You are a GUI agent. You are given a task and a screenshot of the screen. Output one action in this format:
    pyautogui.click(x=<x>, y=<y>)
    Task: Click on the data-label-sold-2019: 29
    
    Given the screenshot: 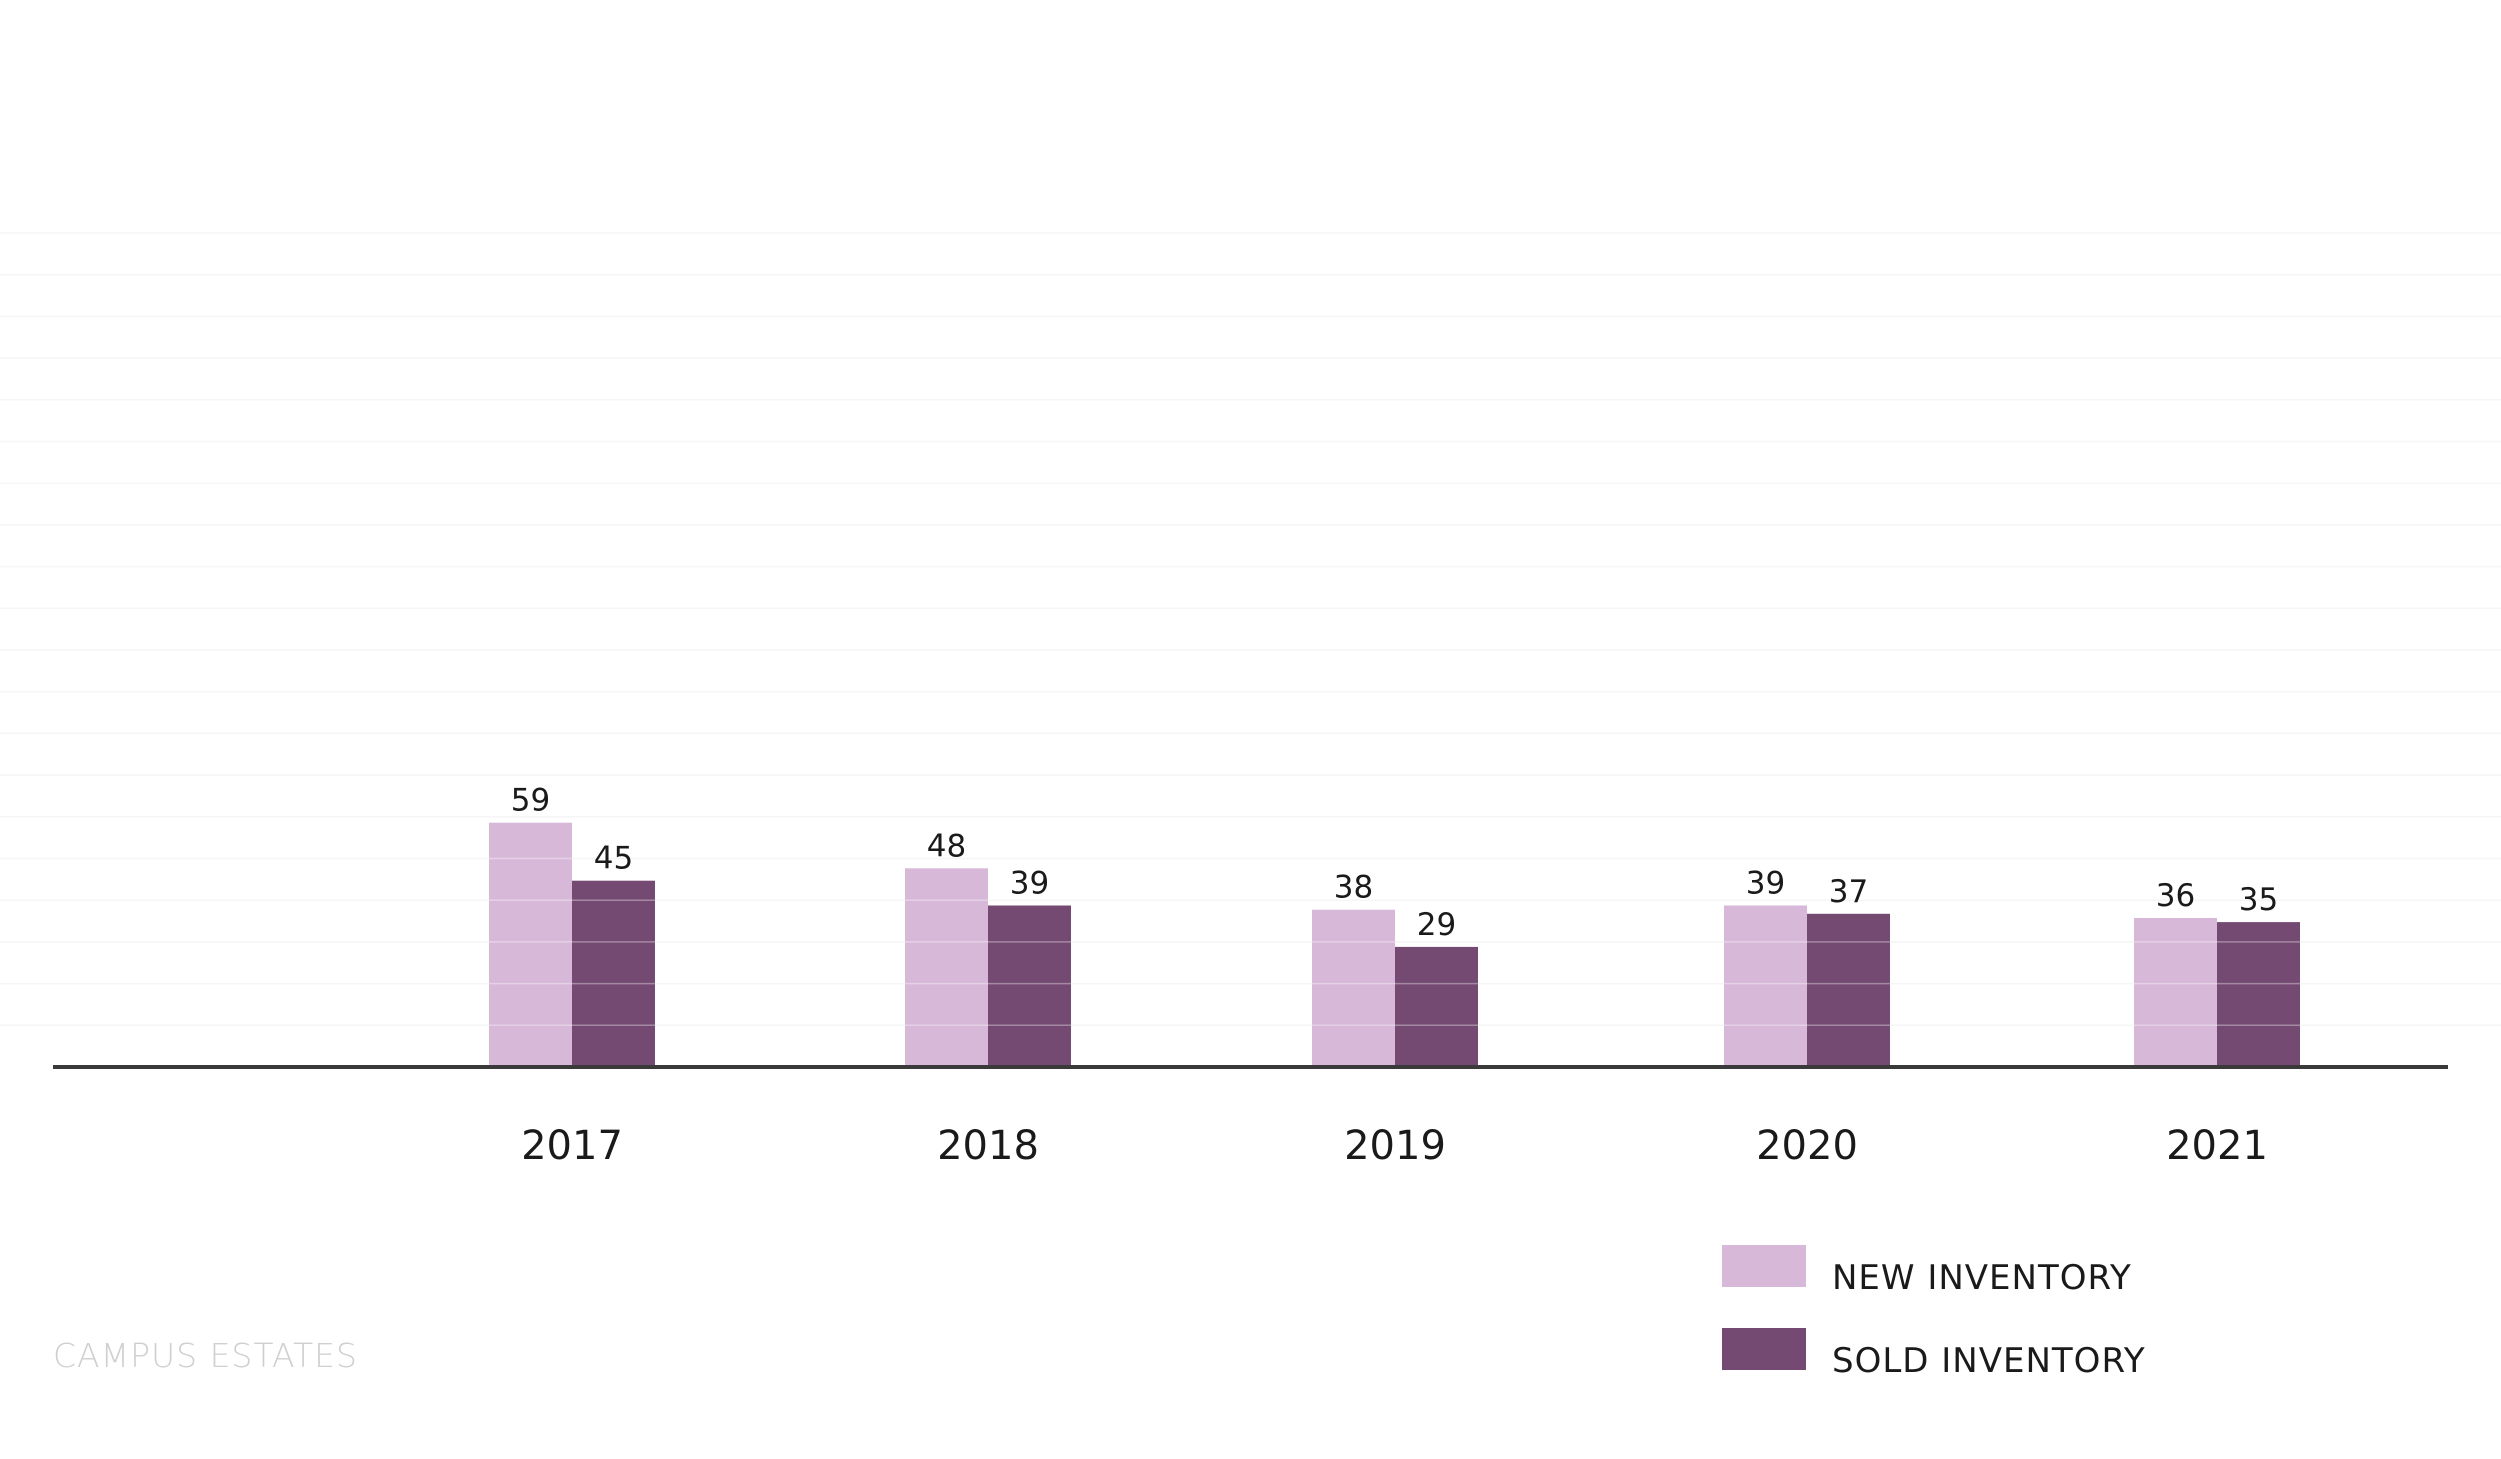 What is the action you would take?
    pyautogui.click(x=1436, y=925)
    